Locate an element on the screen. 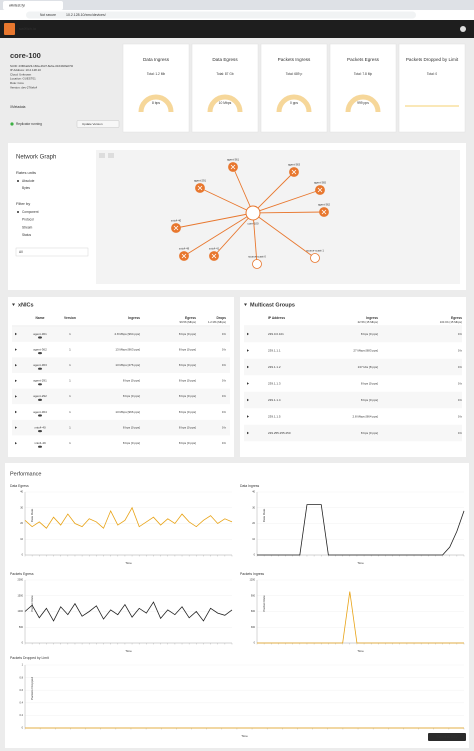 Image resolution: width=474 pixels, height=751 pixels. select-value: All is located at coordinates (21, 252).